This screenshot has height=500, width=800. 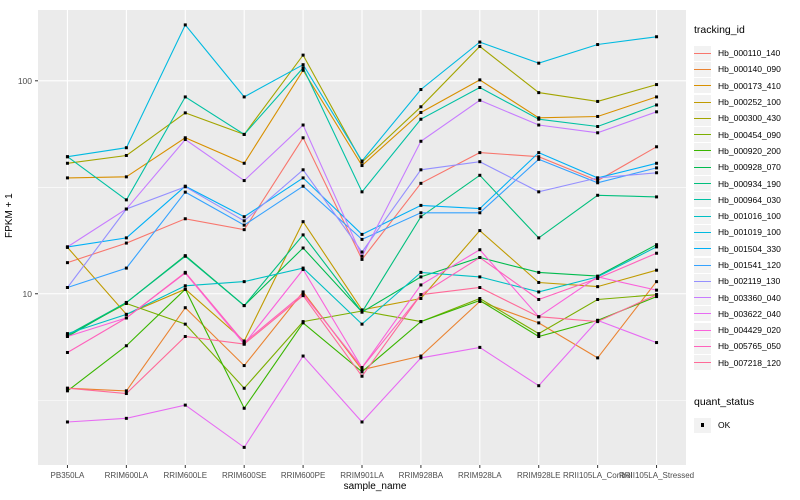 What do you see at coordinates (749, 118) in the screenshot?
I see `legend-item-label: Hb_000300_430` at bounding box center [749, 118].